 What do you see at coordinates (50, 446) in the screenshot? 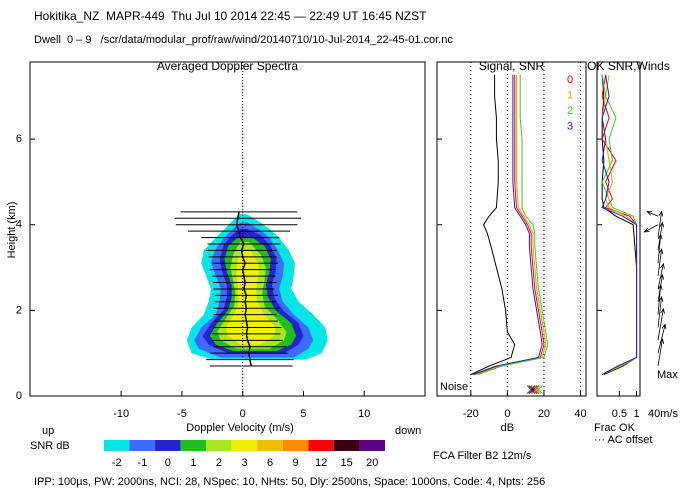
I see `colorbar-label: SNR dB` at bounding box center [50, 446].